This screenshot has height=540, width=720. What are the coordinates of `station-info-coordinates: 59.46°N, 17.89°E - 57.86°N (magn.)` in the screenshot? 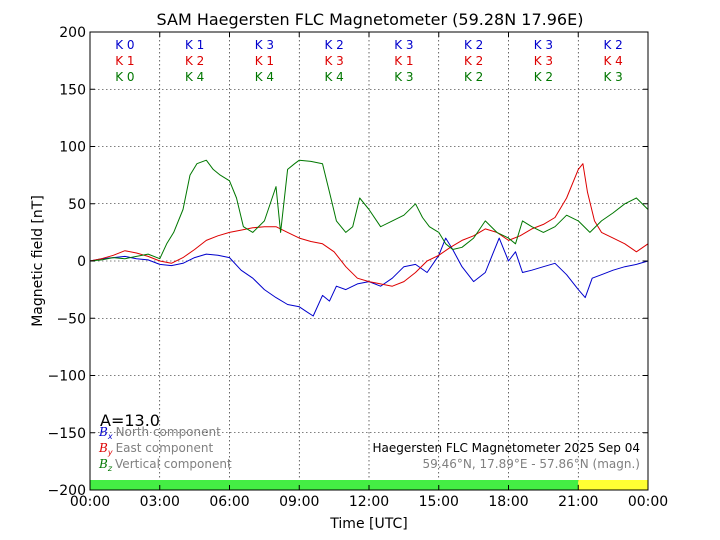 It's located at (531, 464).